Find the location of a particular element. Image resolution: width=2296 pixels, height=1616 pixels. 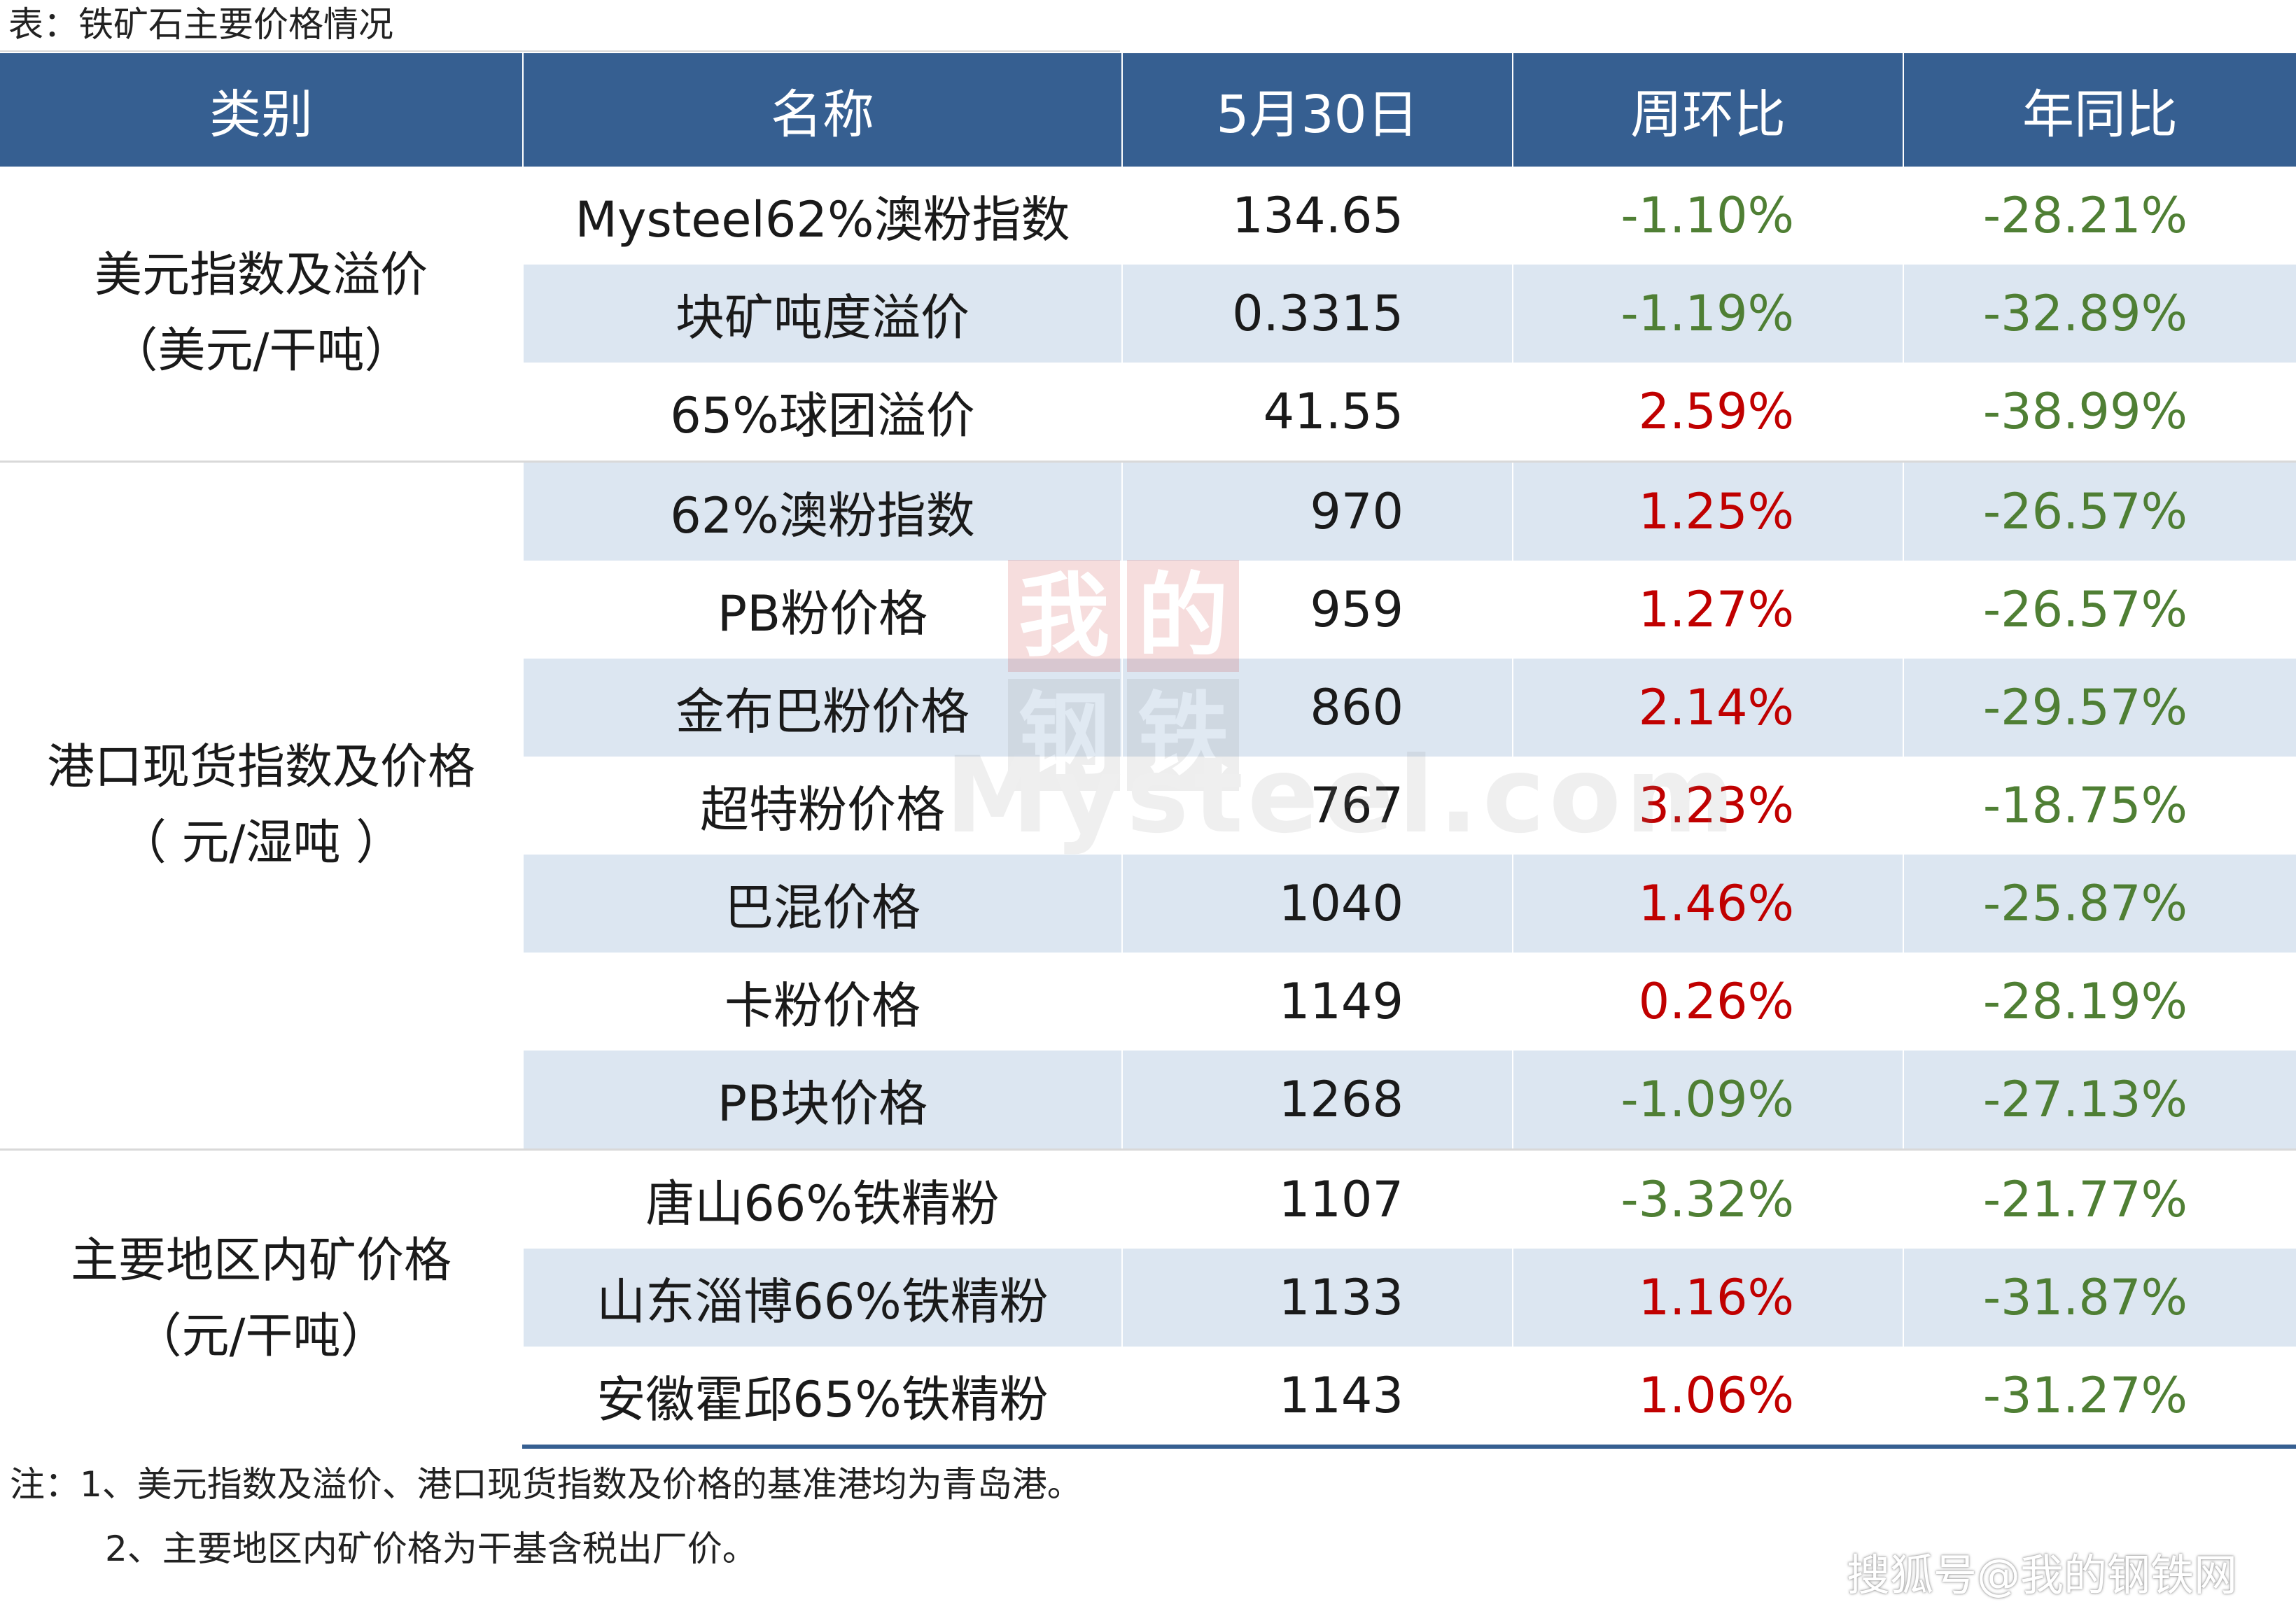

week-on-week-change: 1.25% is located at coordinates (1707, 511).